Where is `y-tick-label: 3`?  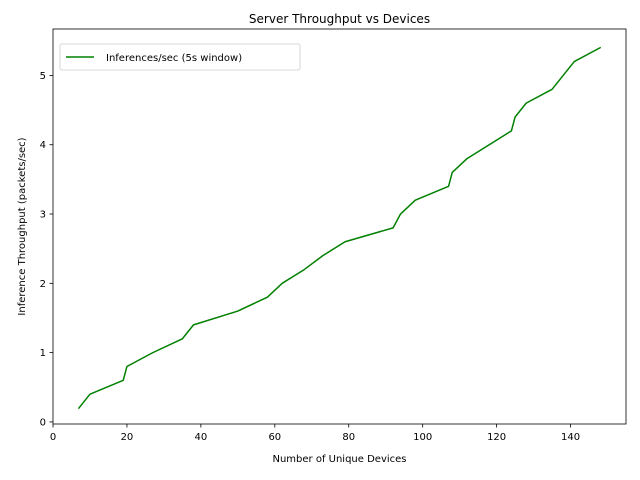
y-tick-label: 3 is located at coordinates (43, 215).